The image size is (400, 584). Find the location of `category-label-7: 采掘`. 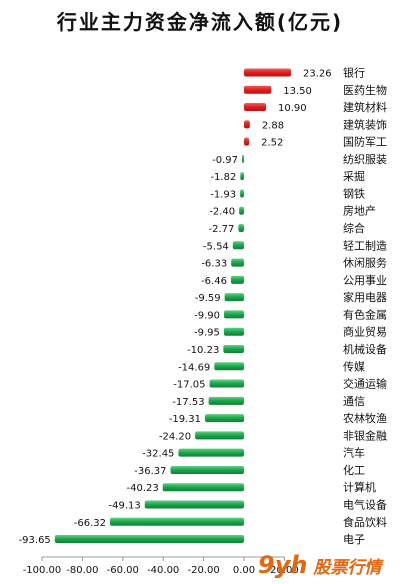

category-label-7: 采掘 is located at coordinates (354, 176).